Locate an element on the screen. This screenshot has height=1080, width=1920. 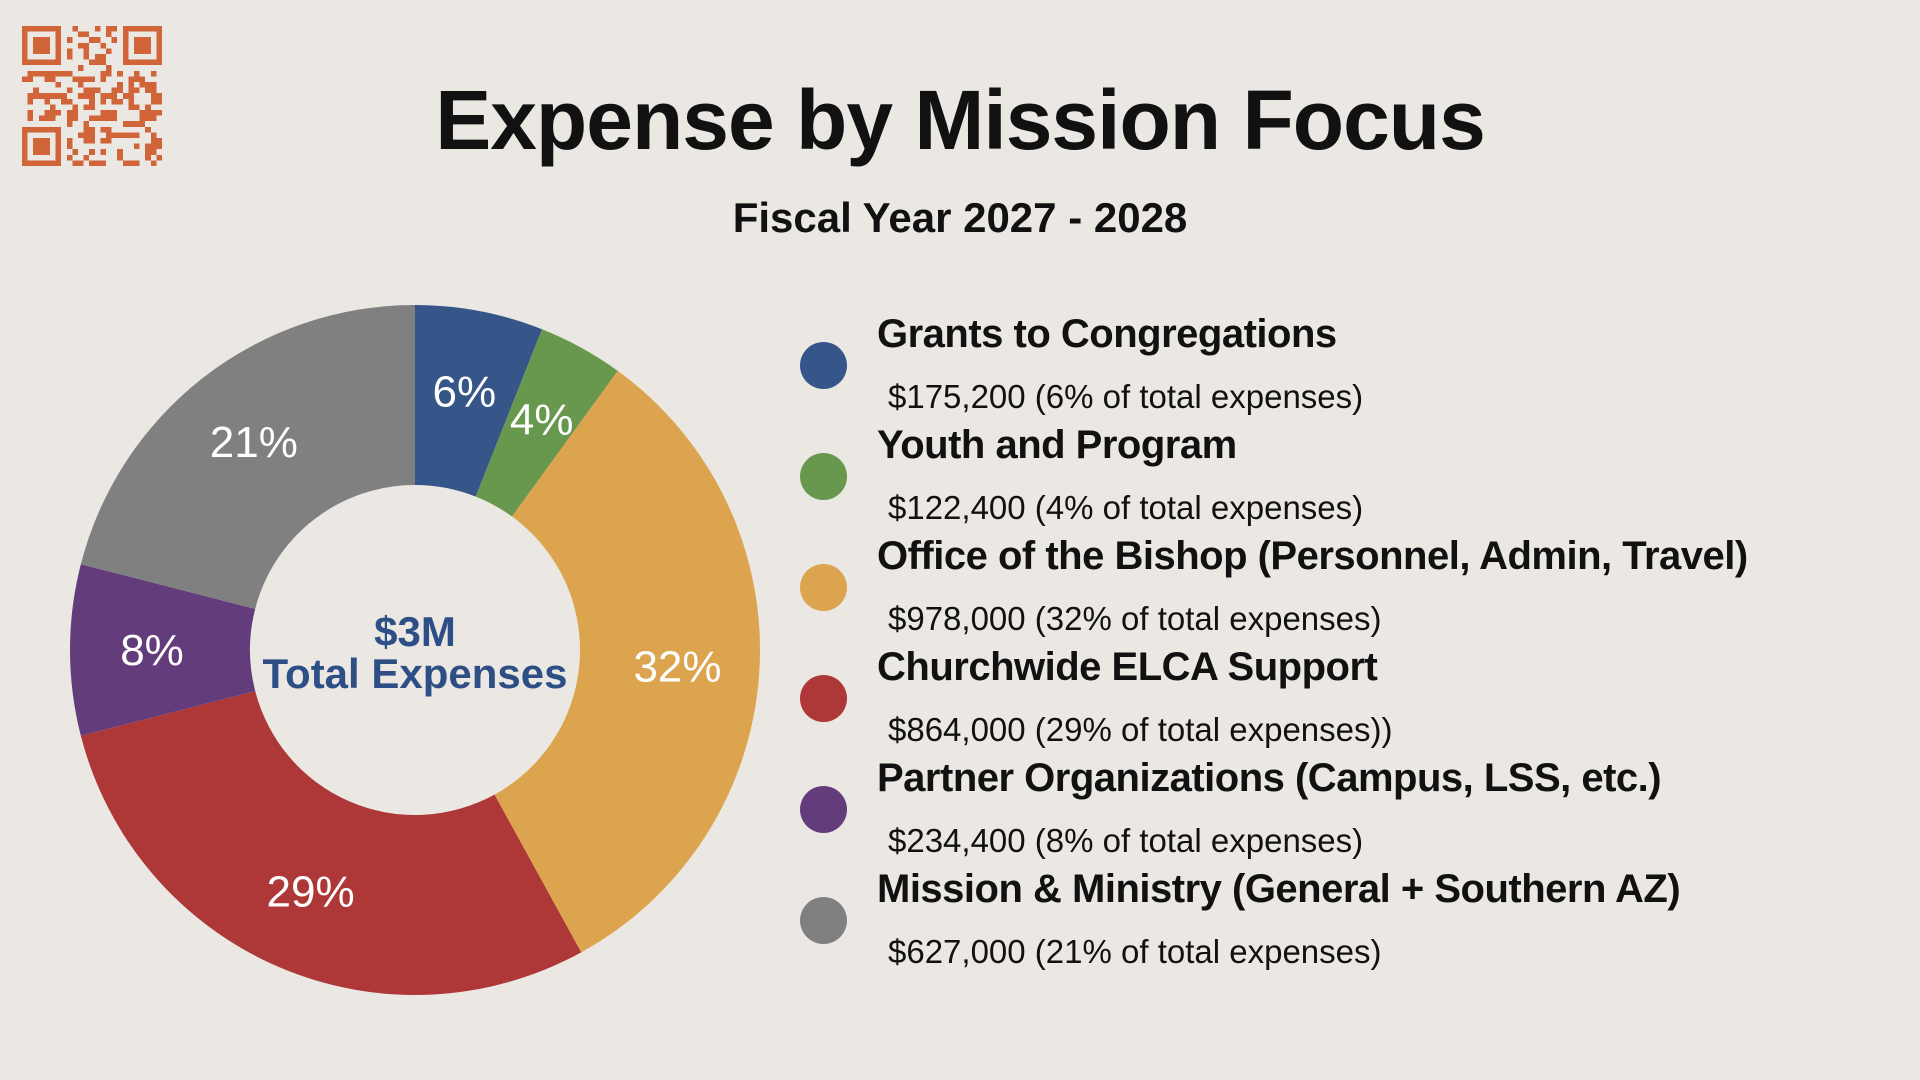
chart-subtitle: Fiscal Year 2027 - 2028 is located at coordinates (960, 217).